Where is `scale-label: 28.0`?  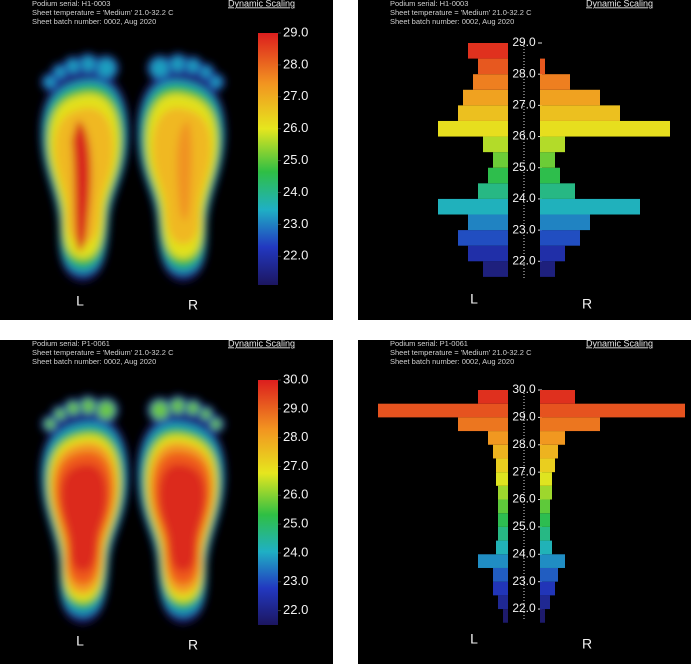 scale-label: 28.0 is located at coordinates (295, 63).